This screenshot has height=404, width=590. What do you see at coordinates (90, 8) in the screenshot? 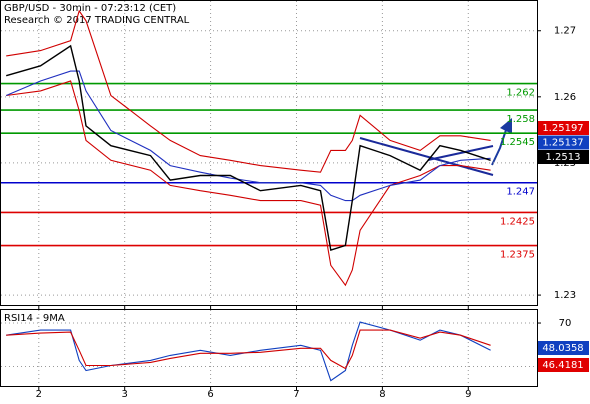
I see `chart-title: GBP/USD - 30min - 07:23:12 (CET)` at bounding box center [90, 8].